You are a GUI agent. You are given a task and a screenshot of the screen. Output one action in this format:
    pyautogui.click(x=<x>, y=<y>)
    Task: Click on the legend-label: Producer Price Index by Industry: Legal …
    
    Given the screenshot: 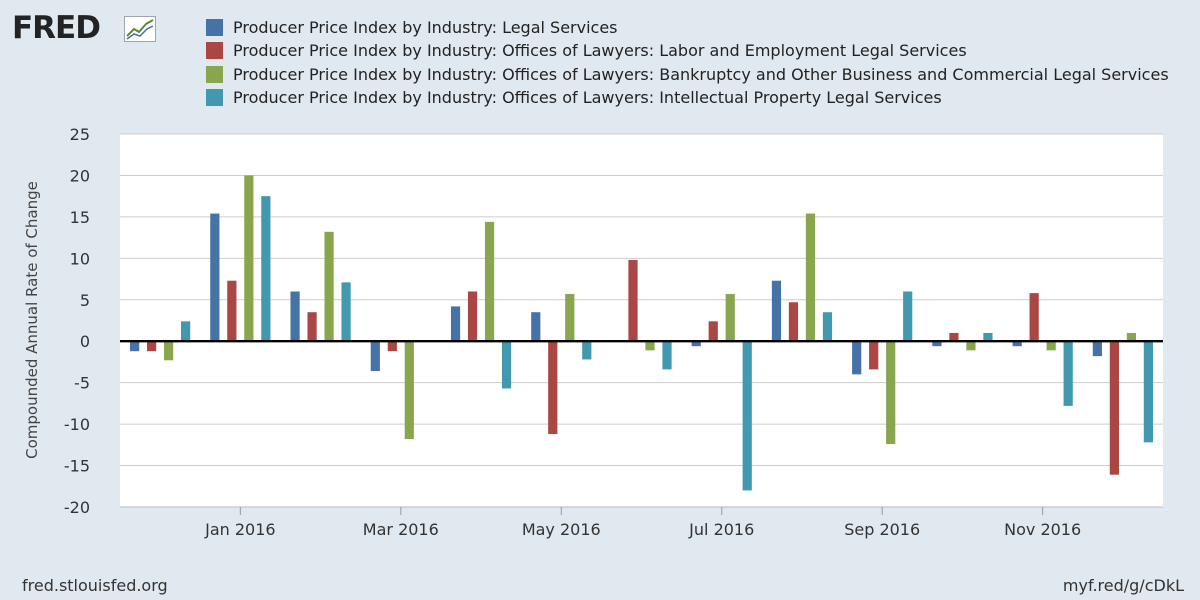 What is the action you would take?
    pyautogui.click(x=425, y=28)
    